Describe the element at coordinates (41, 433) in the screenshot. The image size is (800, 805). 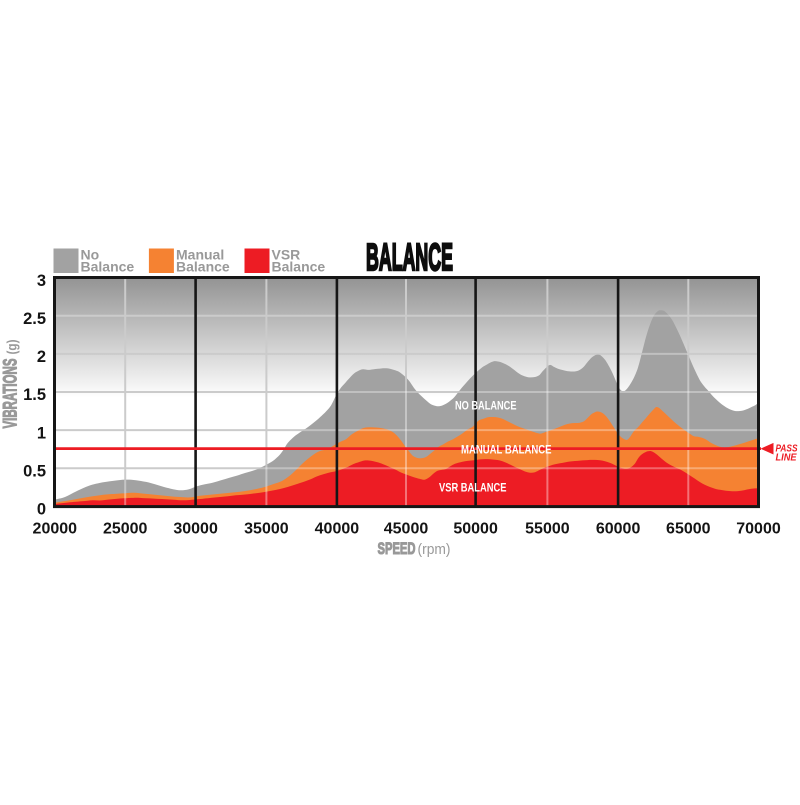
I see `svg-text: 1` at that location.